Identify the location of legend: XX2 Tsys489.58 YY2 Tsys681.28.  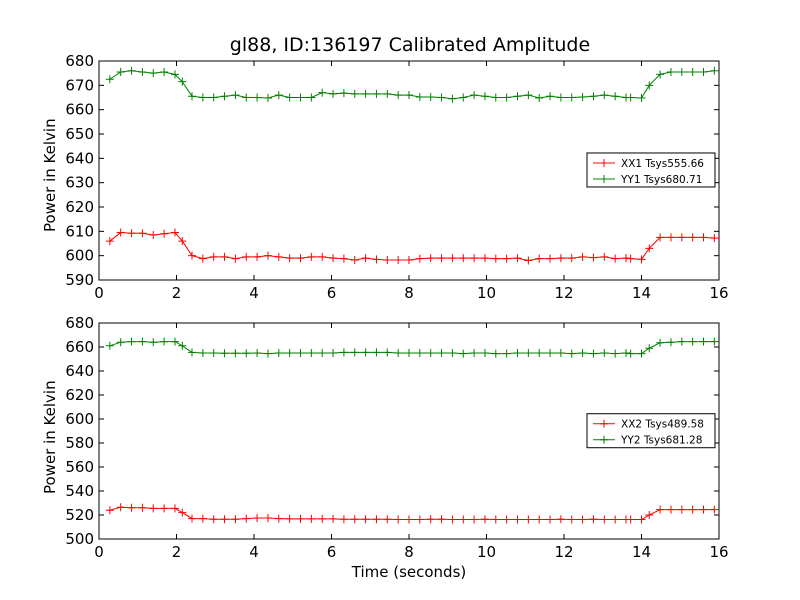
(651, 431).